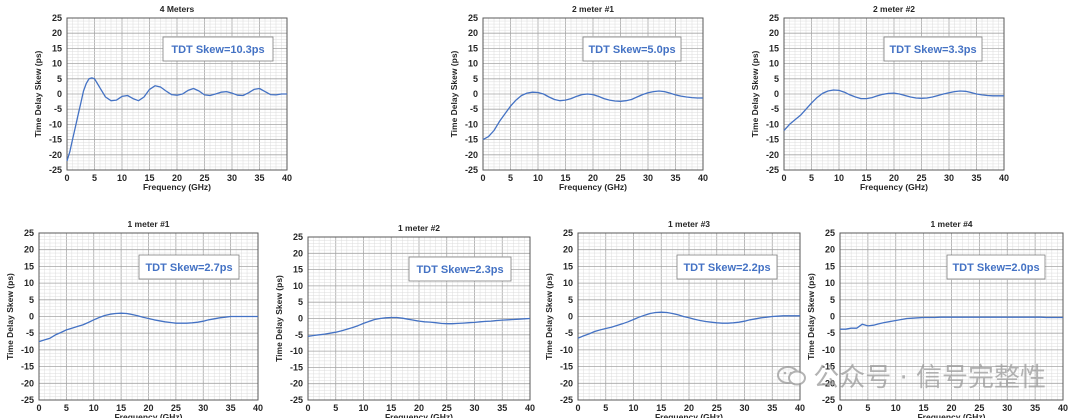  Describe the element at coordinates (951, 224) in the screenshot. I see `chart-title: 1 meter #4` at that location.